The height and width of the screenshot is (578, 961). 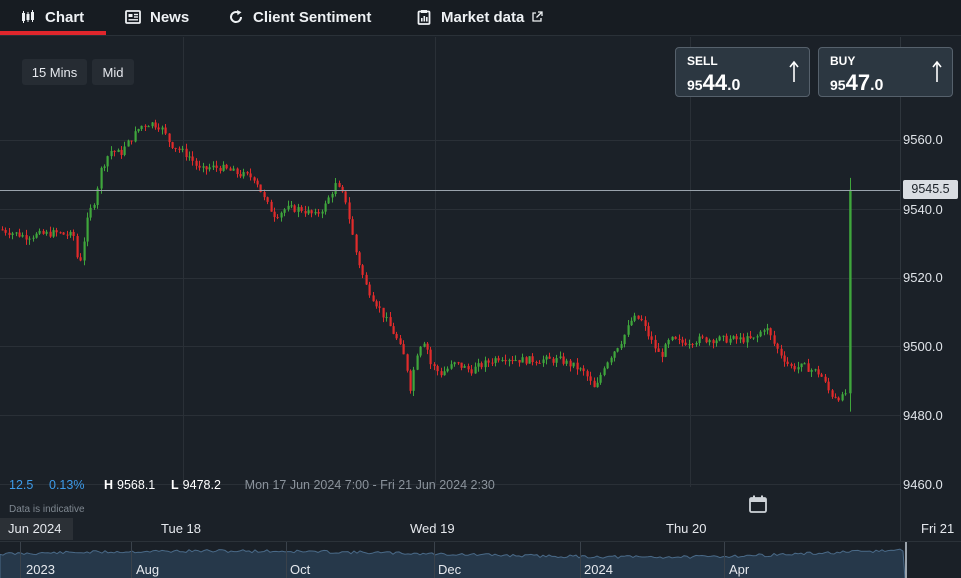 I want to click on y-tick-label: 9520.0, so click(x=923, y=277).